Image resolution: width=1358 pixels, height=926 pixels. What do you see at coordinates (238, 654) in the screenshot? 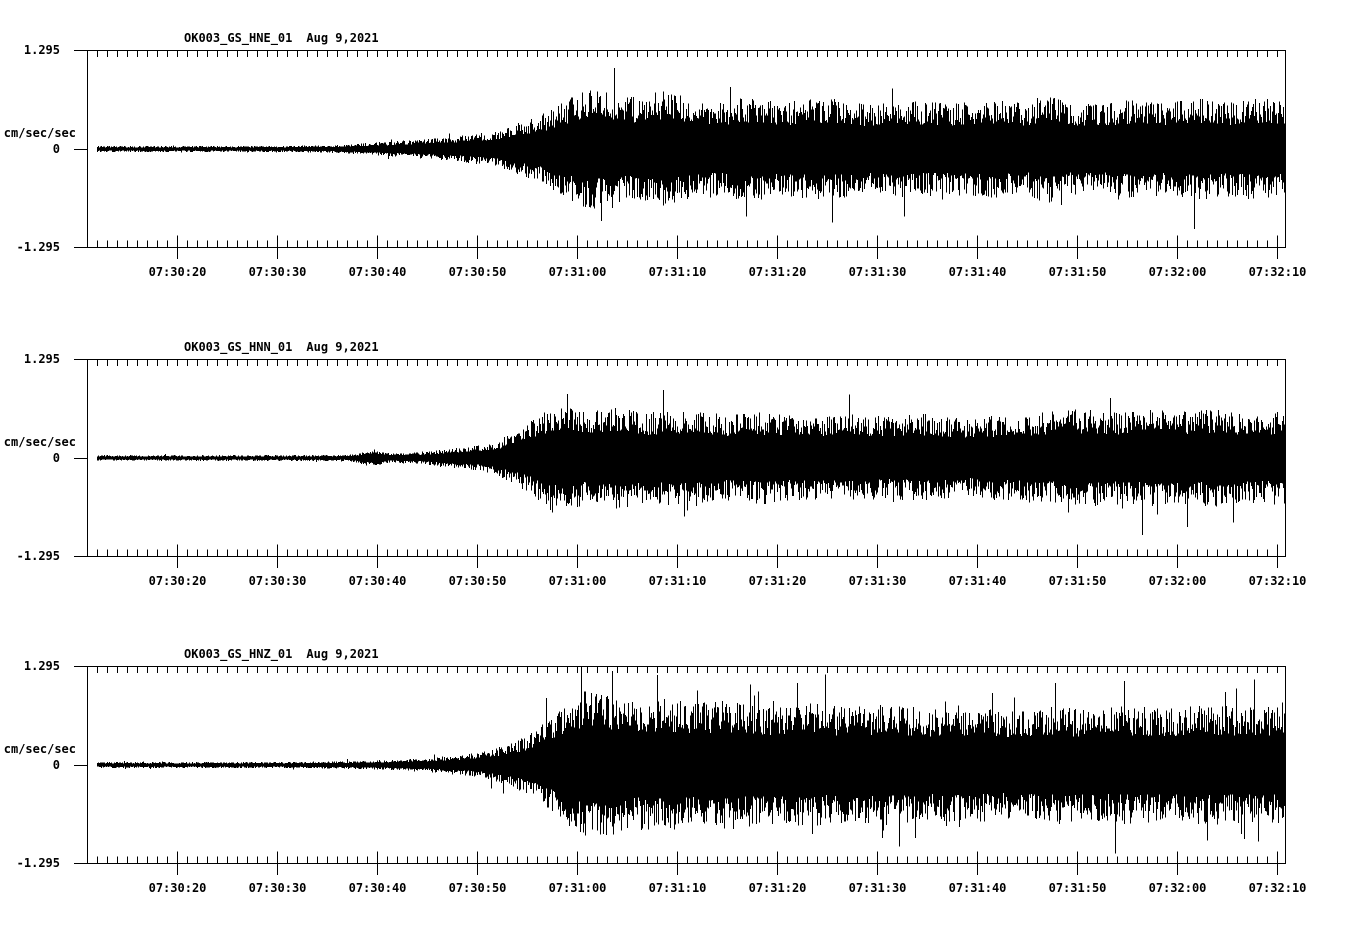
I see `station-channel-label: OK003_GS_HNZ_01` at bounding box center [238, 654].